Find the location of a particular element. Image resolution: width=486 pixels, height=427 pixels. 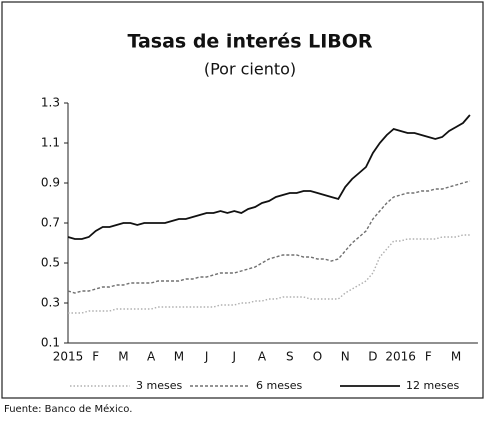

x-tick-label: O is located at coordinates (317, 357).